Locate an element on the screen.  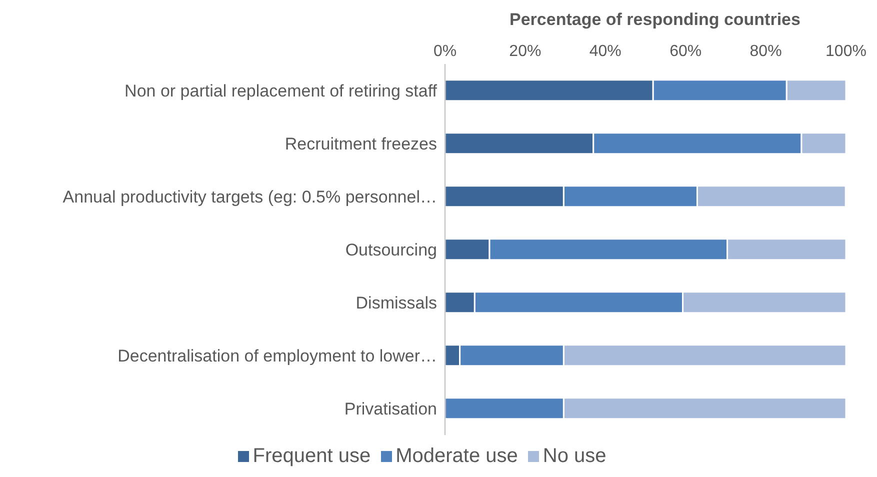
x-tick-label: 0% is located at coordinates (445, 51).